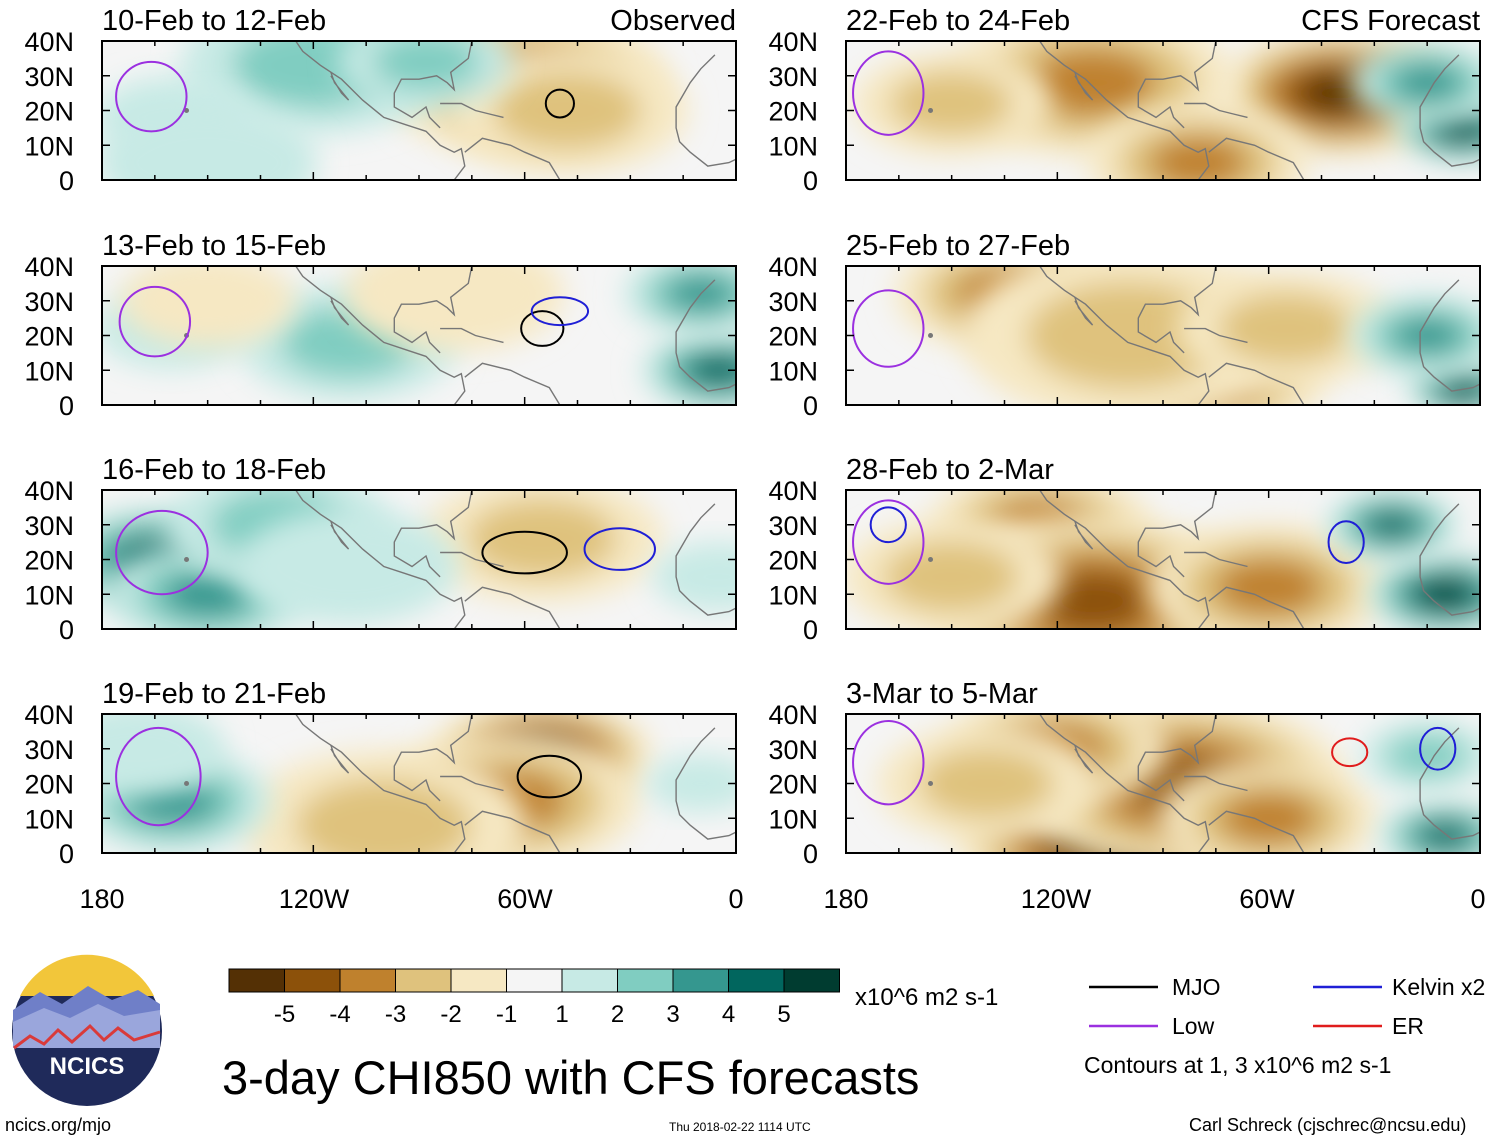  Describe the element at coordinates (735, 899) in the screenshot. I see `x-tick-label-0-left: 0` at that location.